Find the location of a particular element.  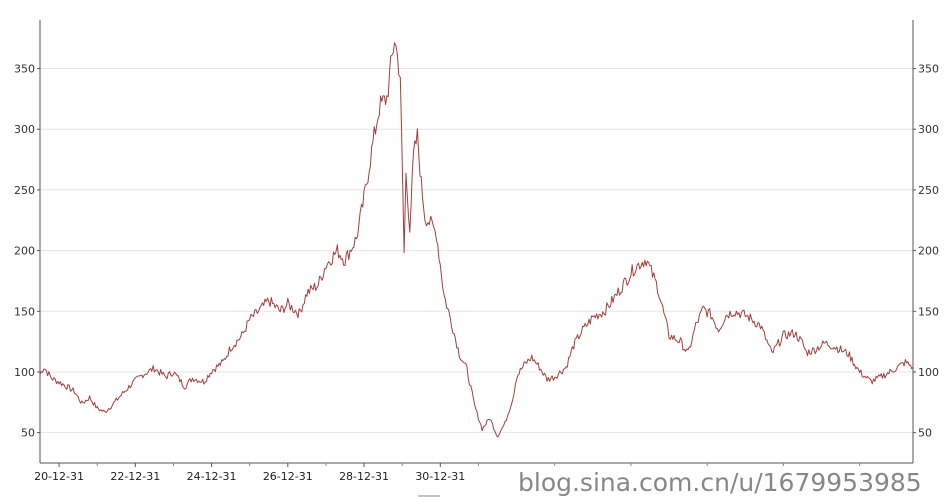

x-tick-label: 26-12-31 is located at coordinates (288, 476).